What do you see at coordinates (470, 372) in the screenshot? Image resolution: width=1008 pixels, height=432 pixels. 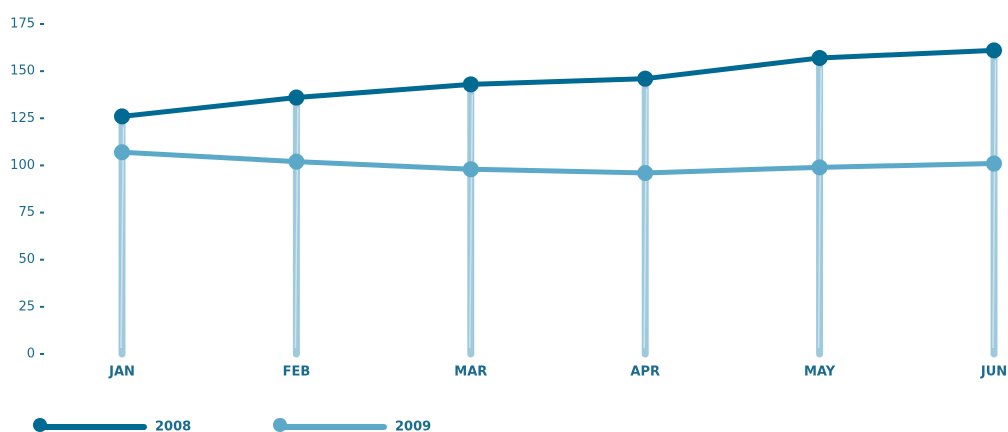 I see `x-tick-label: MAR` at bounding box center [470, 372].